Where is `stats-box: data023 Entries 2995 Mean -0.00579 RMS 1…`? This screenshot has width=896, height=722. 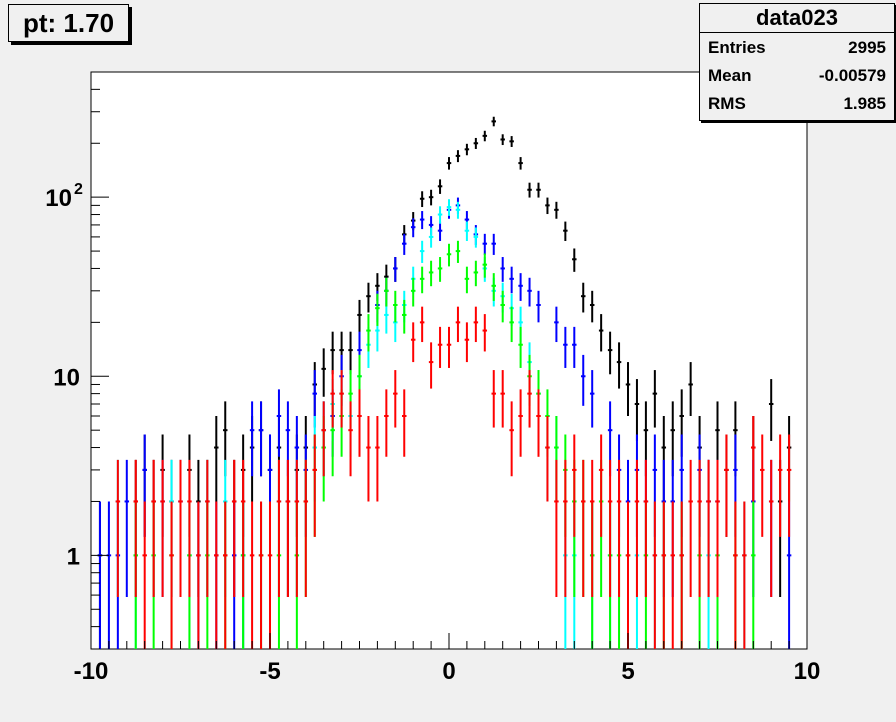 stats-box: data023 Entries 2995 Mean -0.00579 RMS 1… is located at coordinates (797, 62).